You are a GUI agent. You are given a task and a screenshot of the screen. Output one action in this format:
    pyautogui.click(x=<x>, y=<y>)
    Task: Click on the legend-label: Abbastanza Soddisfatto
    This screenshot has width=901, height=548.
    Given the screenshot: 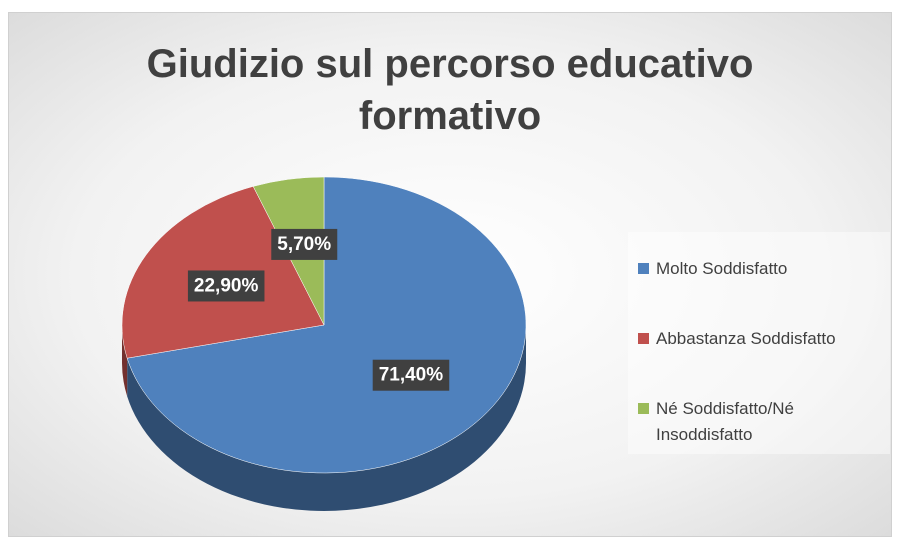 What is the action you would take?
    pyautogui.click(x=746, y=338)
    